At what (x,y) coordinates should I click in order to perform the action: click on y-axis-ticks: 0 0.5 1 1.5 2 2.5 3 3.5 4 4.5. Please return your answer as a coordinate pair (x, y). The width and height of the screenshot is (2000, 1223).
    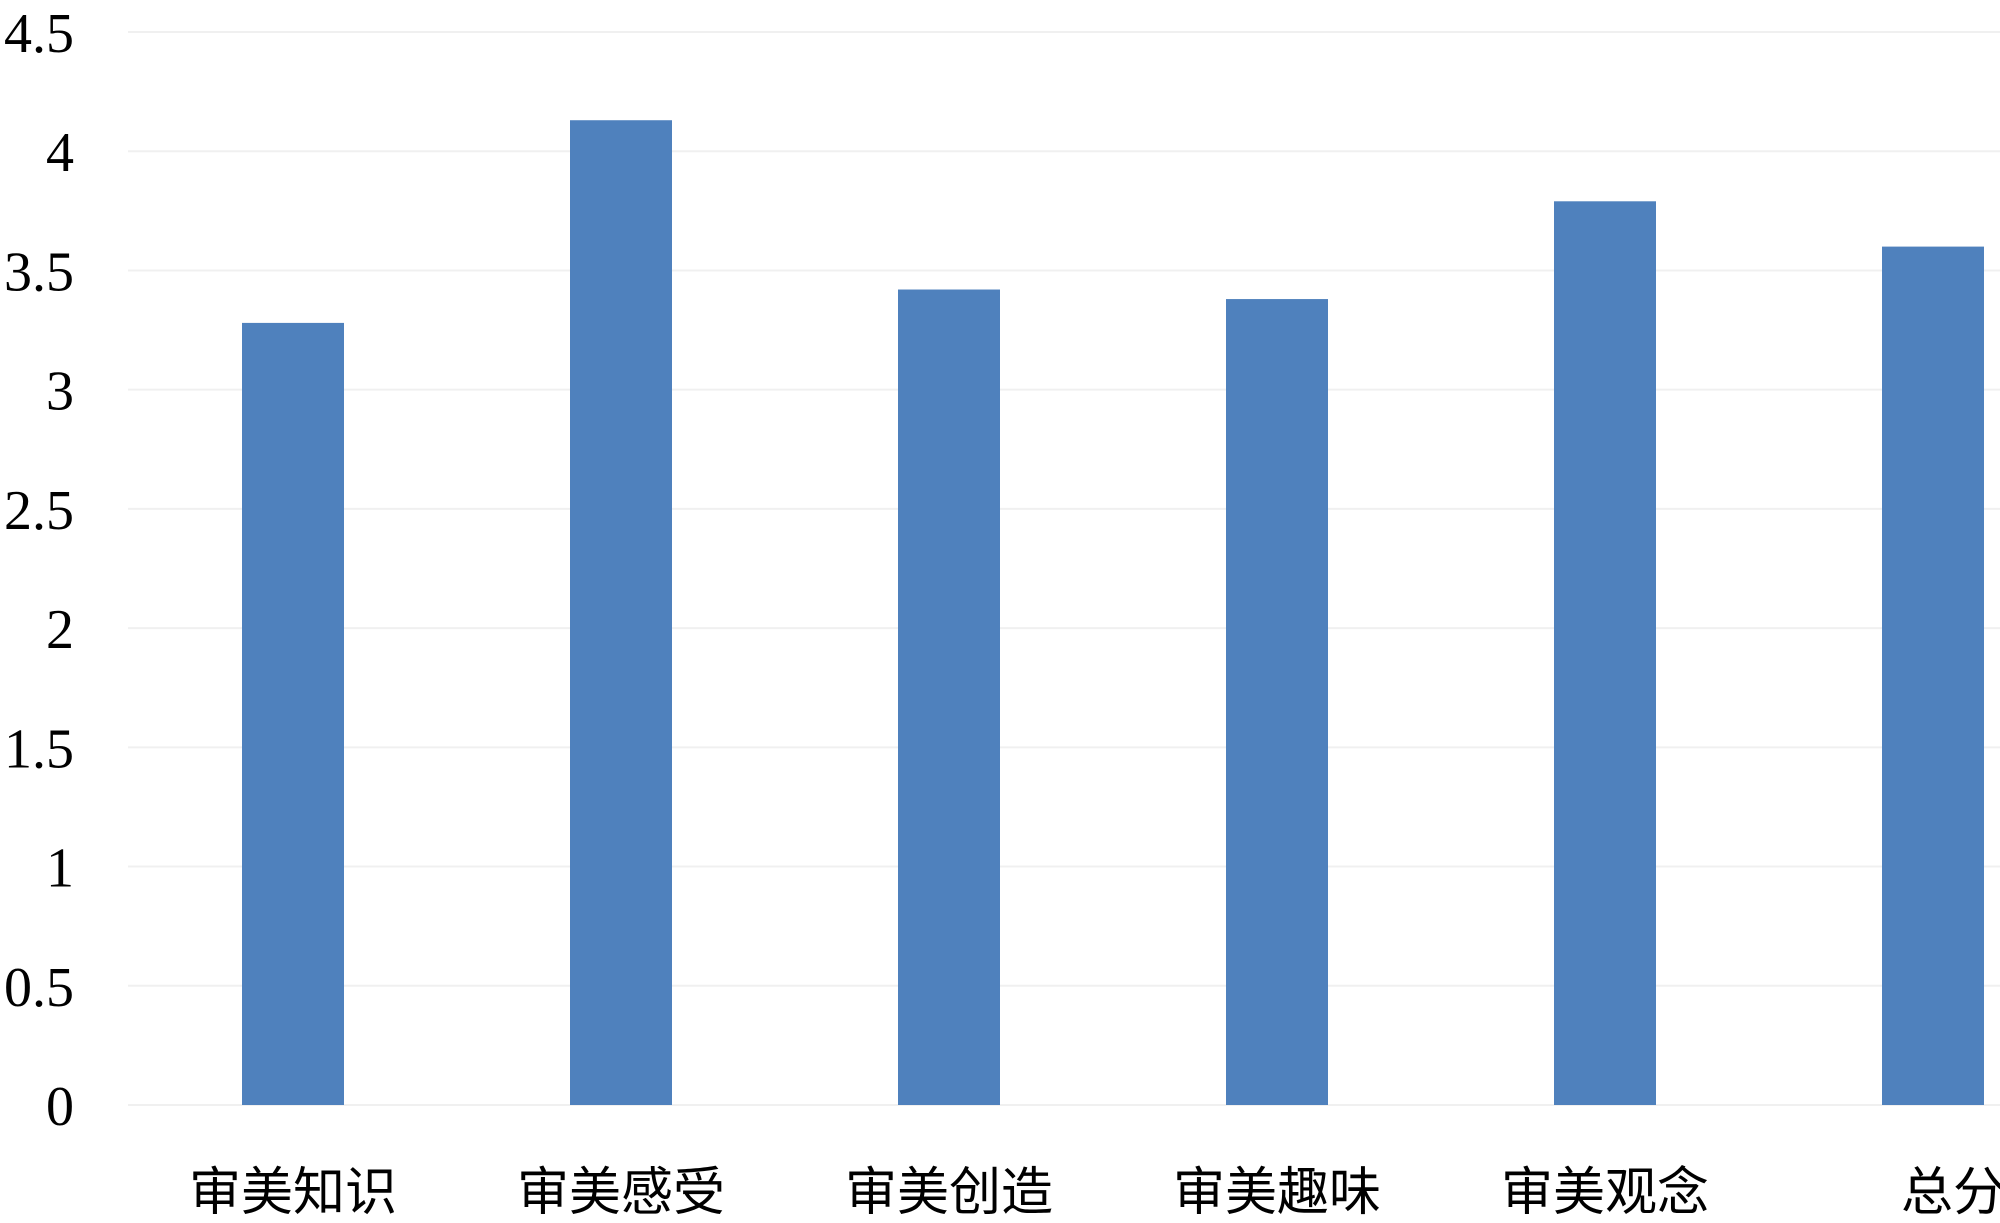
    Looking at the image, I should click on (39, 570).